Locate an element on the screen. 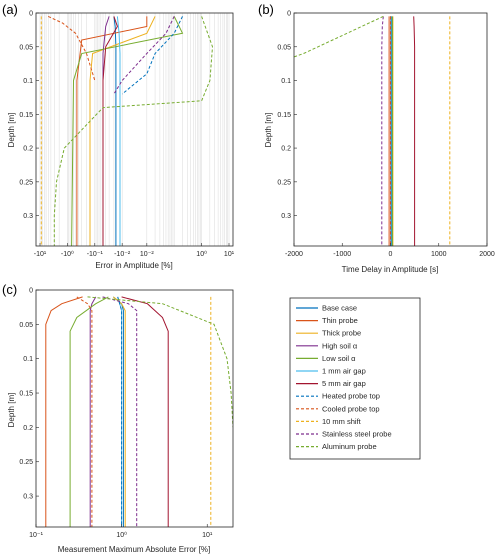  legend-label: Aluminum probe is located at coordinates (349, 446).